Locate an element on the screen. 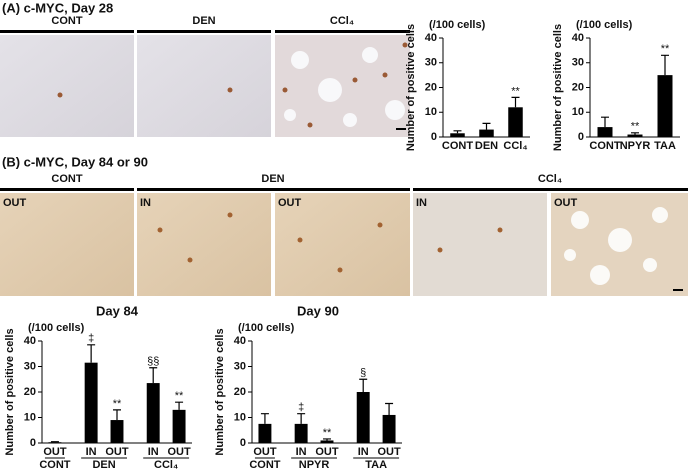  x-tick-label: DEN is located at coordinates (486, 146).